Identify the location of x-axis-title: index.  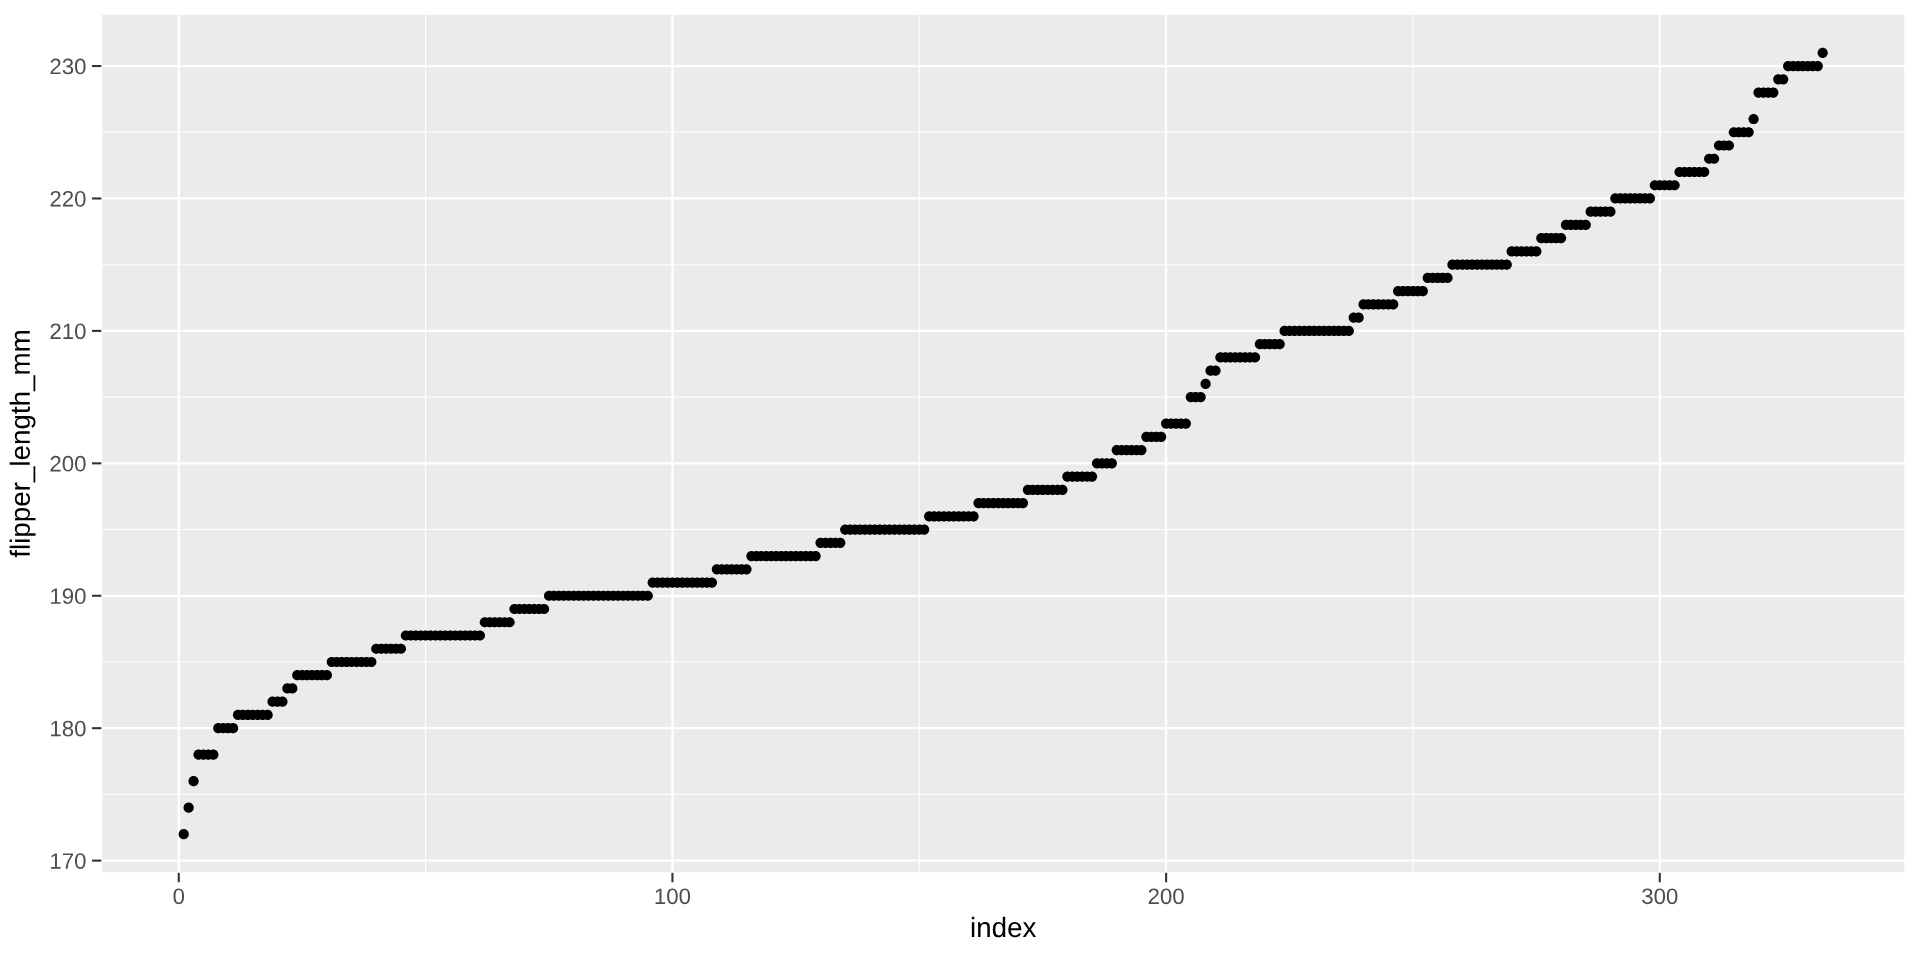
(1004, 927).